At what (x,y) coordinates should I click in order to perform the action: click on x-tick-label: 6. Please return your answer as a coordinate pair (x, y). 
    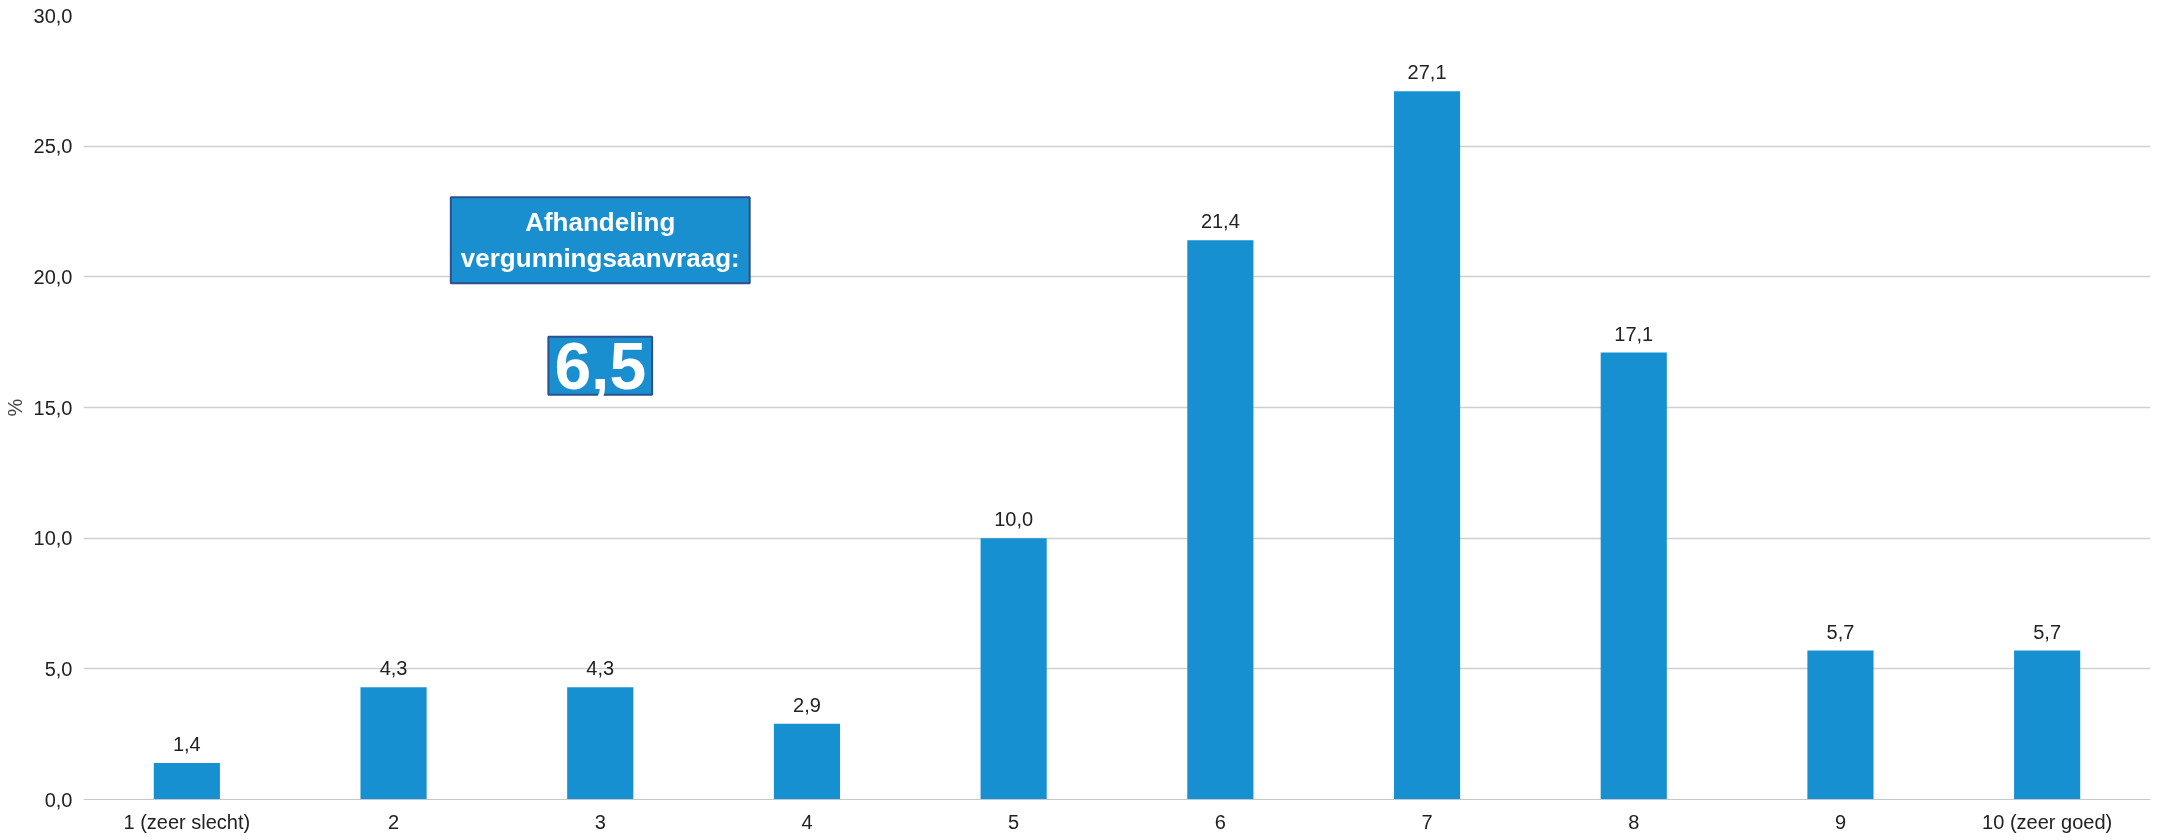
    Looking at the image, I should click on (1220, 821).